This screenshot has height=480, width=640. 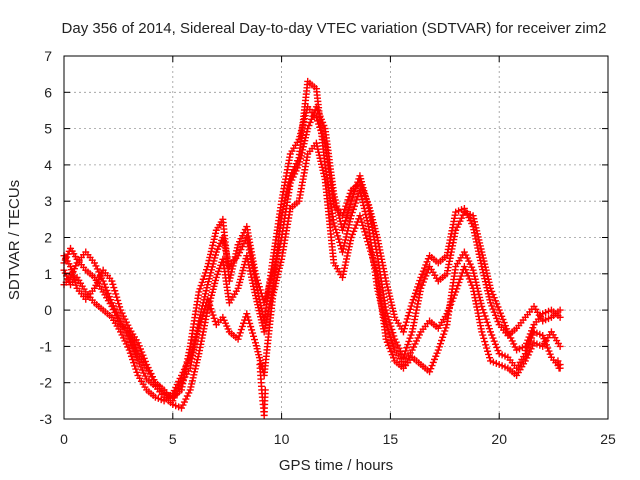 I want to click on y-tick-label: -1, so click(x=46, y=346).